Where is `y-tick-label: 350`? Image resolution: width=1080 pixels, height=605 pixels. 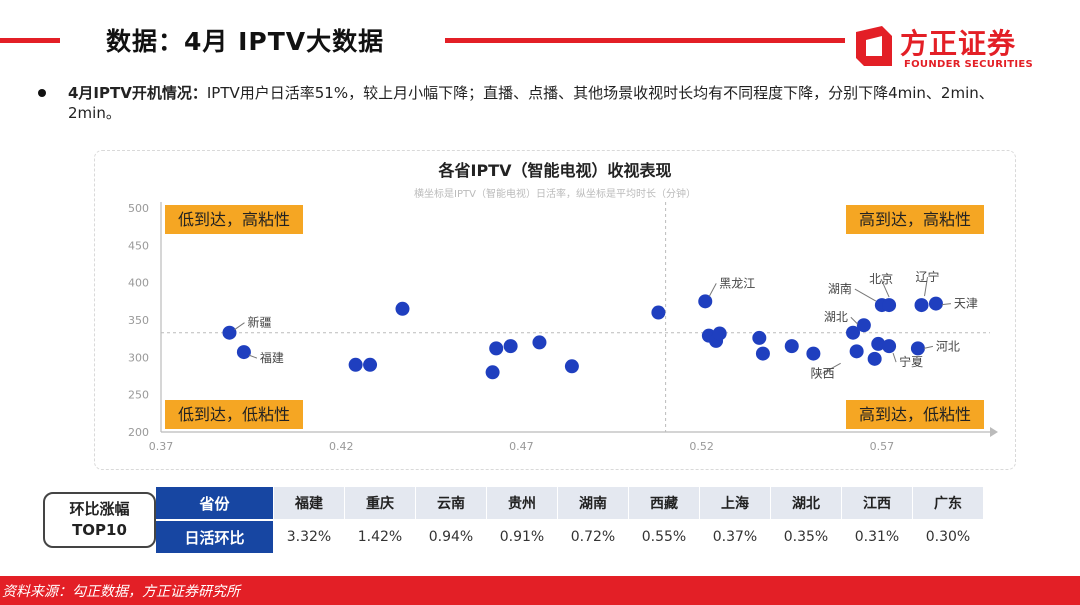 y-tick-label: 350 is located at coordinates (138, 320).